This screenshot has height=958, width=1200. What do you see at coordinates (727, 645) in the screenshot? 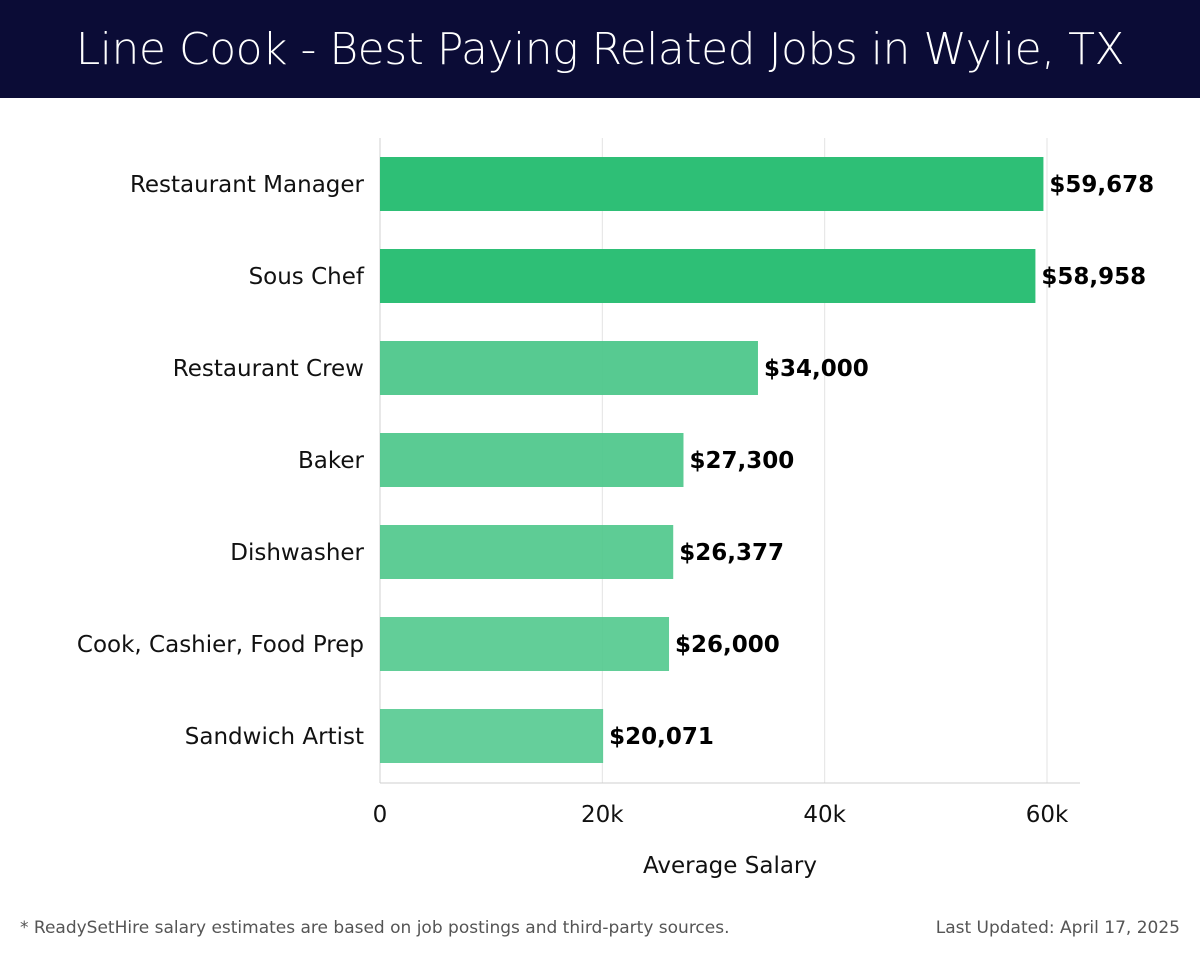
I see `value-label: $26,000` at bounding box center [727, 645].